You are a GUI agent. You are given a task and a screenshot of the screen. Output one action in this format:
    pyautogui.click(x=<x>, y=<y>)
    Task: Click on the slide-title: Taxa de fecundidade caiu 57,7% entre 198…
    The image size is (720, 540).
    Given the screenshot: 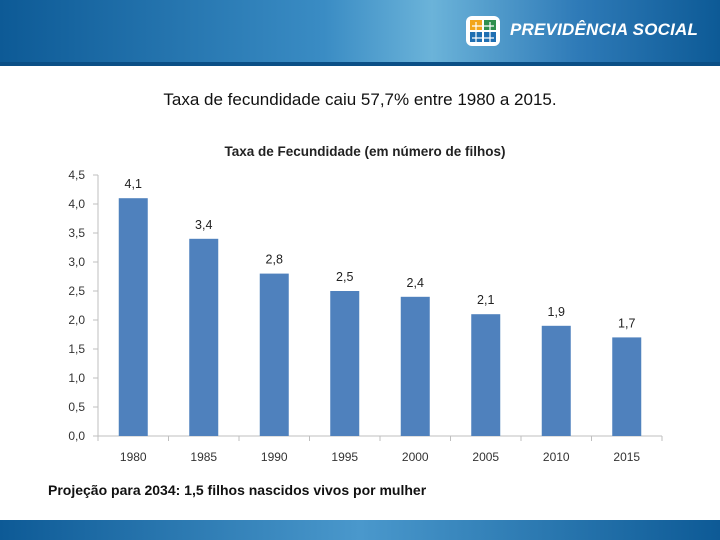 What is the action you would take?
    pyautogui.click(x=360, y=99)
    